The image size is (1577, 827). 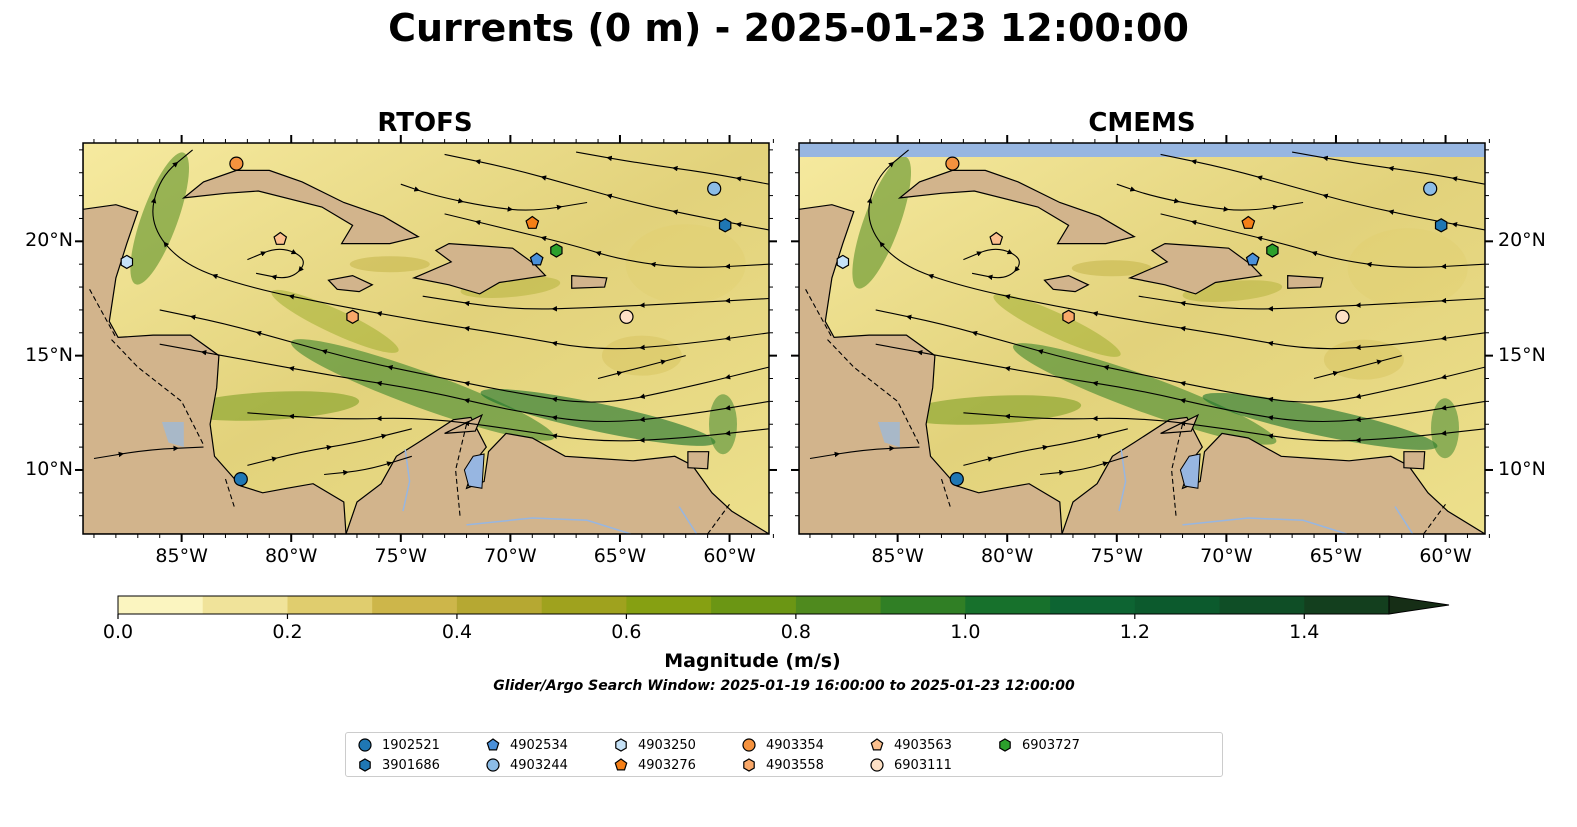 What do you see at coordinates (923, 745) in the screenshot?
I see `legend-label: 4903563` at bounding box center [923, 745].